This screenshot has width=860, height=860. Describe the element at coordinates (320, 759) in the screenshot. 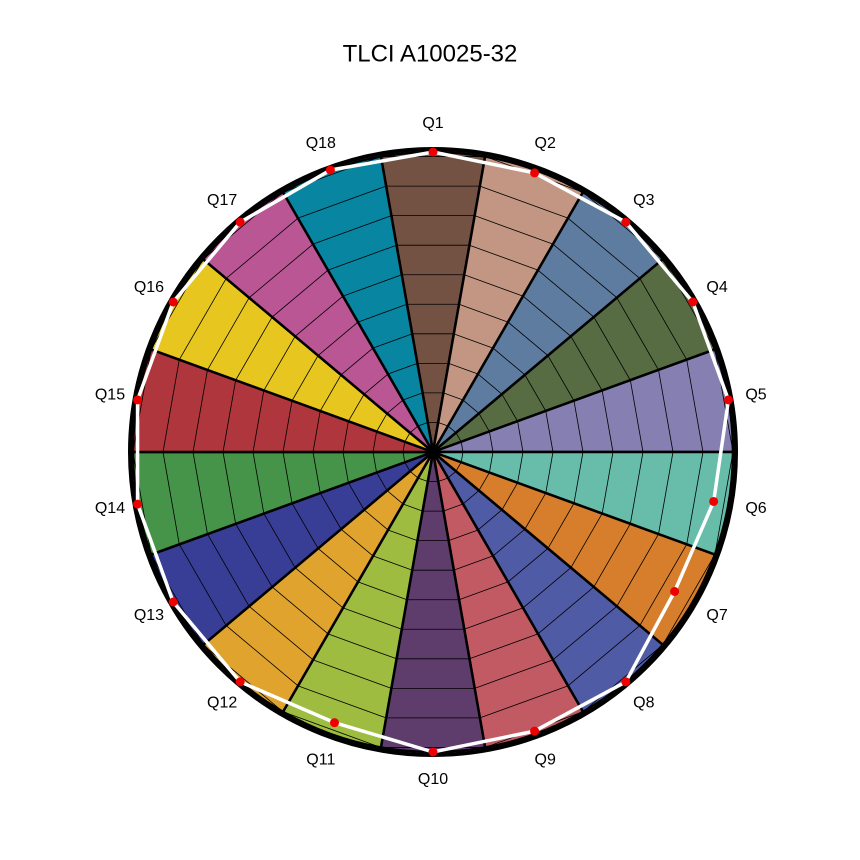

I see `category-label: Q11` at that location.